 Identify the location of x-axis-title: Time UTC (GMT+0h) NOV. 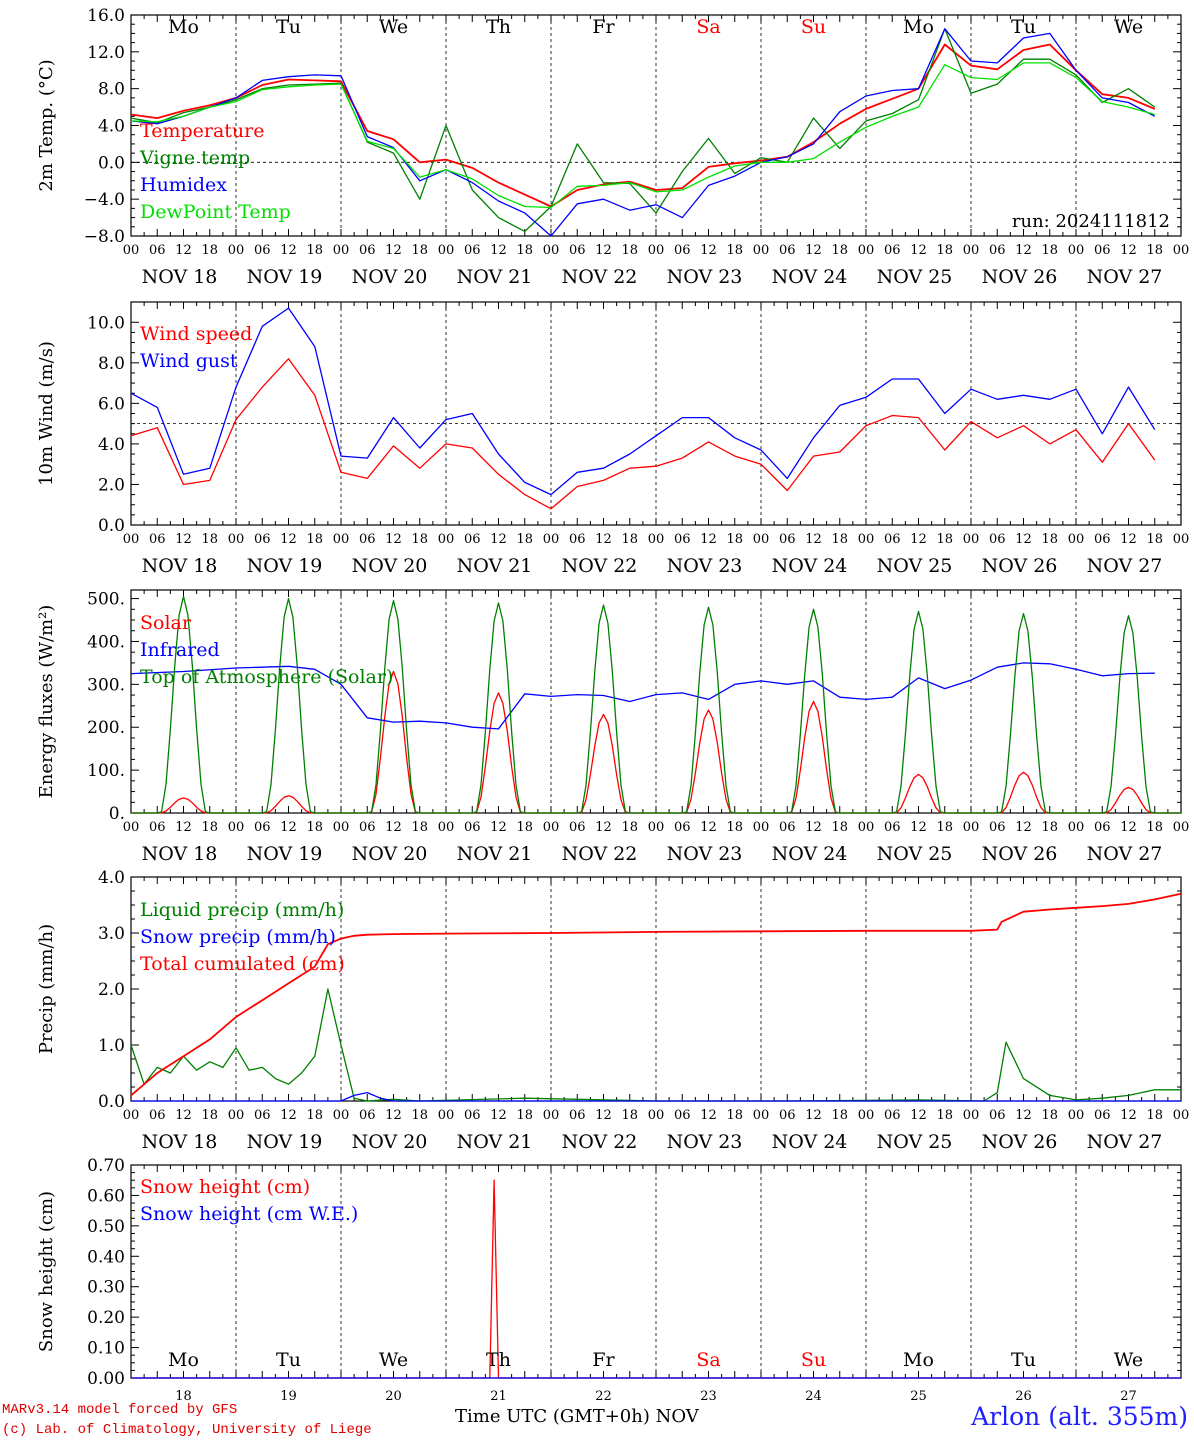
(577, 1416).